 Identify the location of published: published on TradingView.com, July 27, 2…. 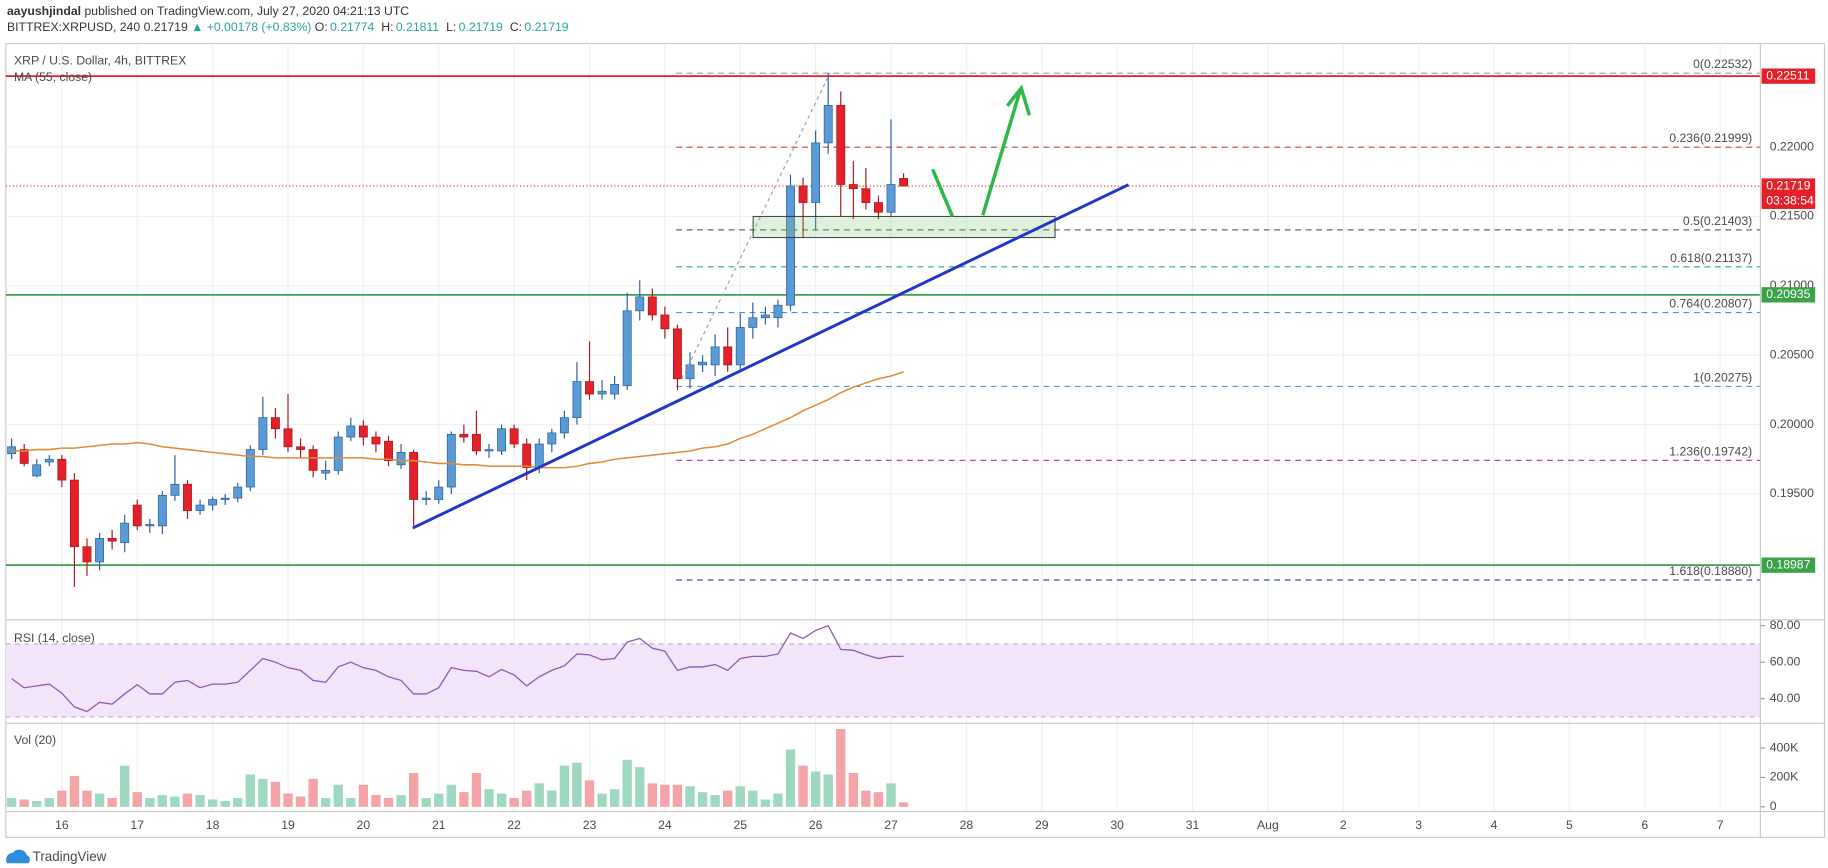
(246, 11).